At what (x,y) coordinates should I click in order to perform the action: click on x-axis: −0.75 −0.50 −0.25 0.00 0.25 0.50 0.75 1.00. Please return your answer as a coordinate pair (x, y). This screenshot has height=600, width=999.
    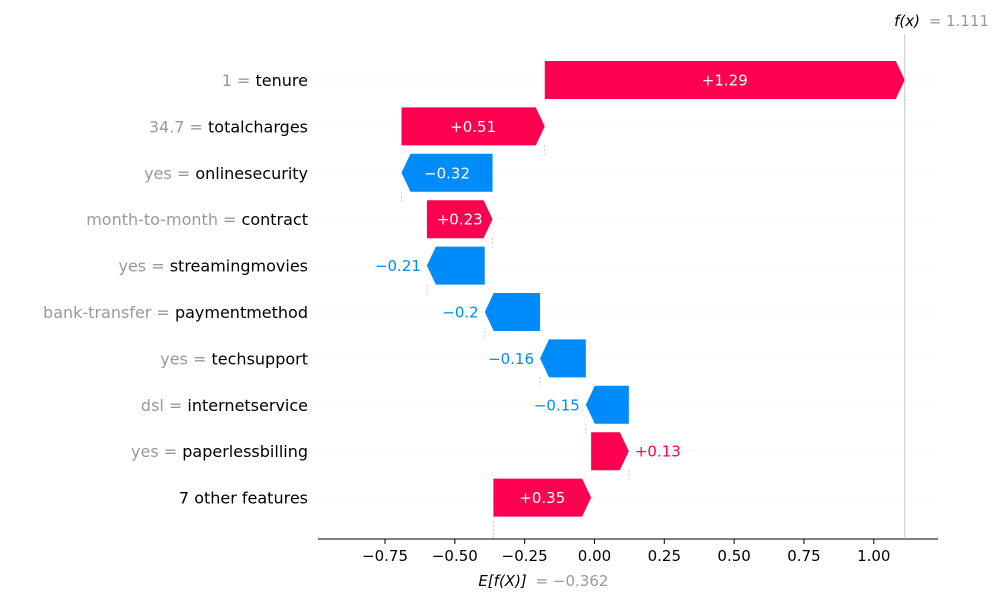
    Looking at the image, I should click on (628, 551).